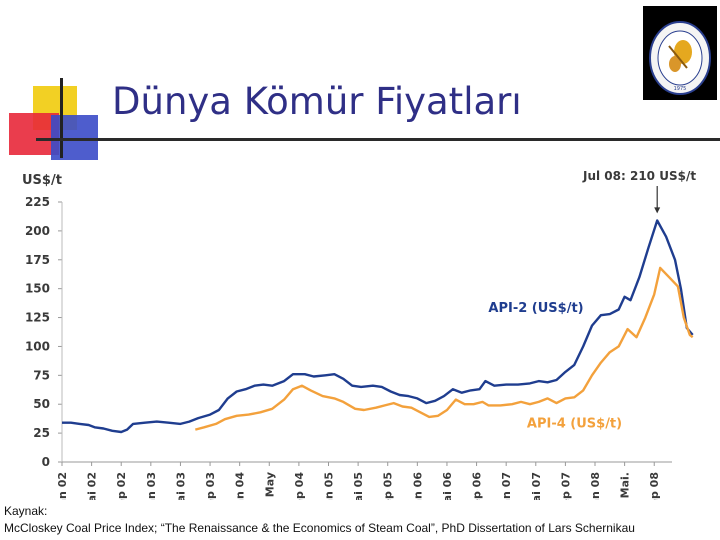 This screenshot has width=720, height=540. I want to click on annotation-arrow-head, so click(657, 210).